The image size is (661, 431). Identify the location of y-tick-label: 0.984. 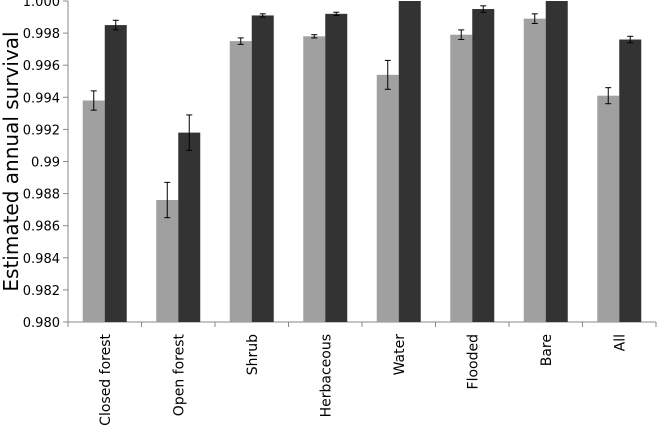
(41, 259).